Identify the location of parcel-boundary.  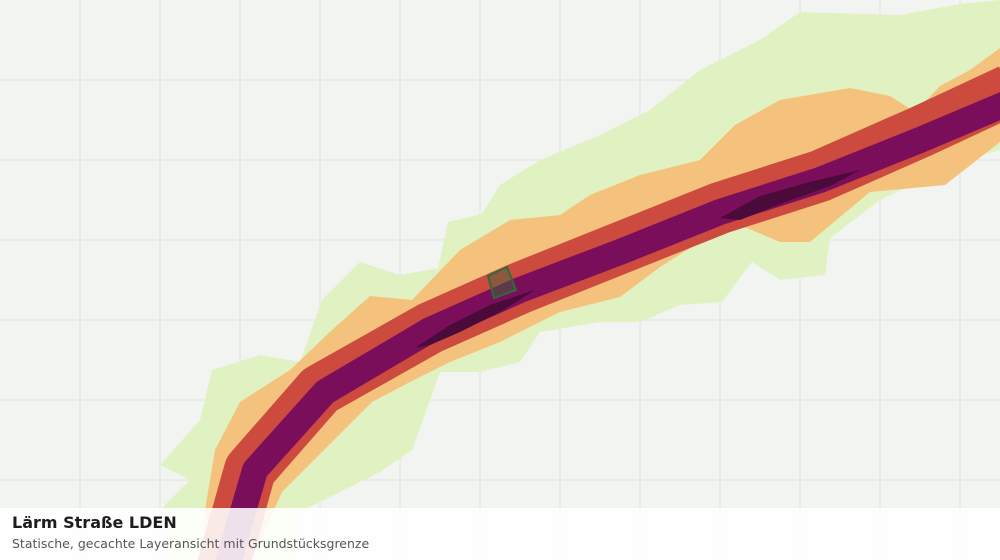
(502, 282).